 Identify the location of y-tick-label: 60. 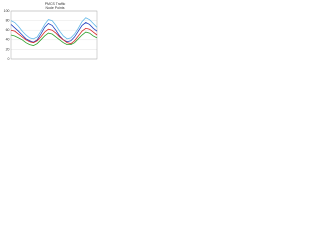
(8, 30).